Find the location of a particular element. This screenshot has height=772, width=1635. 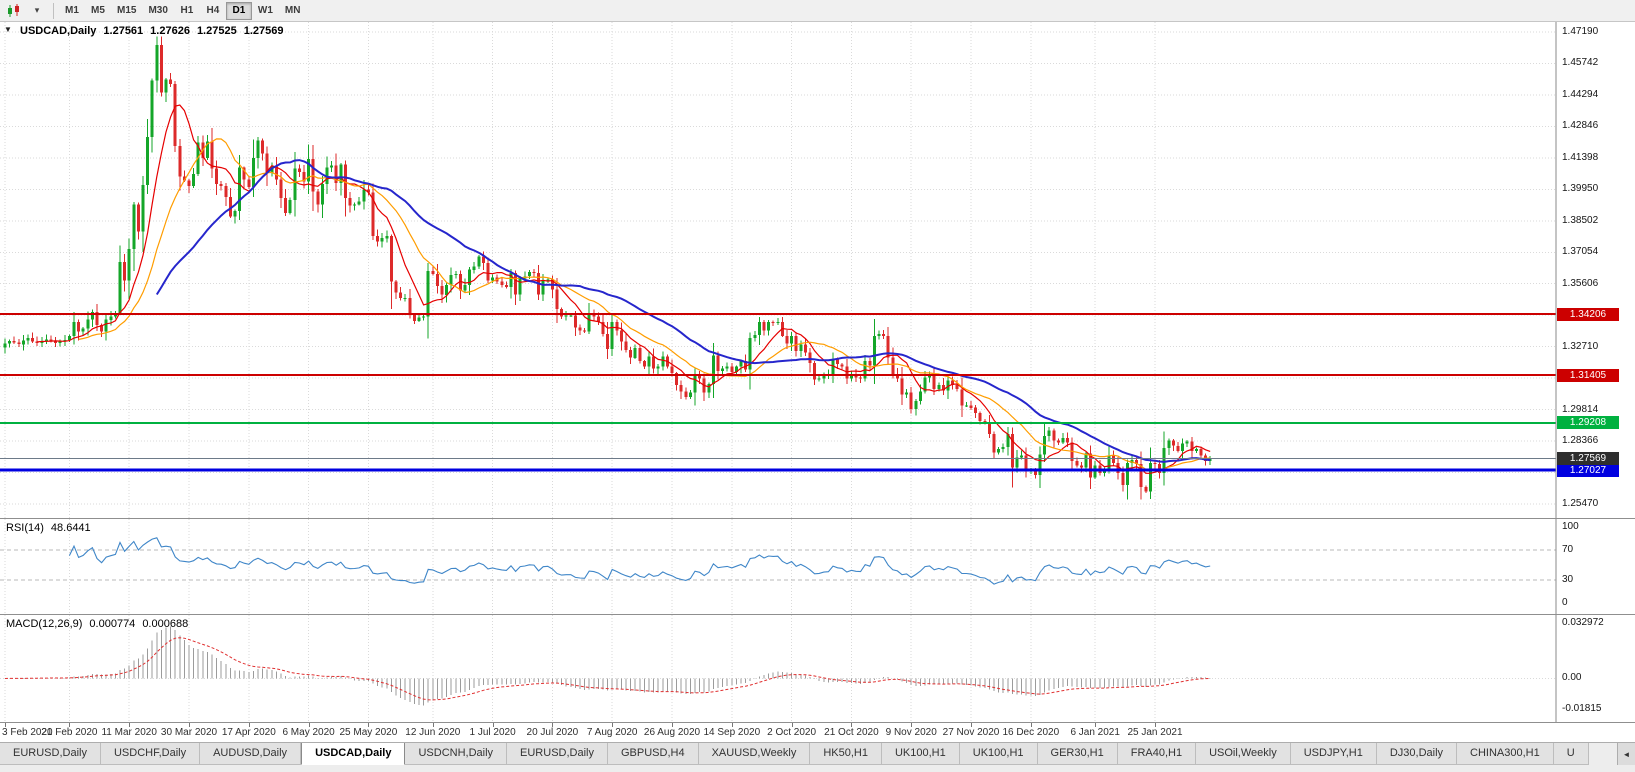

price-axis-label: 1.41398 is located at coordinates (1580, 157).